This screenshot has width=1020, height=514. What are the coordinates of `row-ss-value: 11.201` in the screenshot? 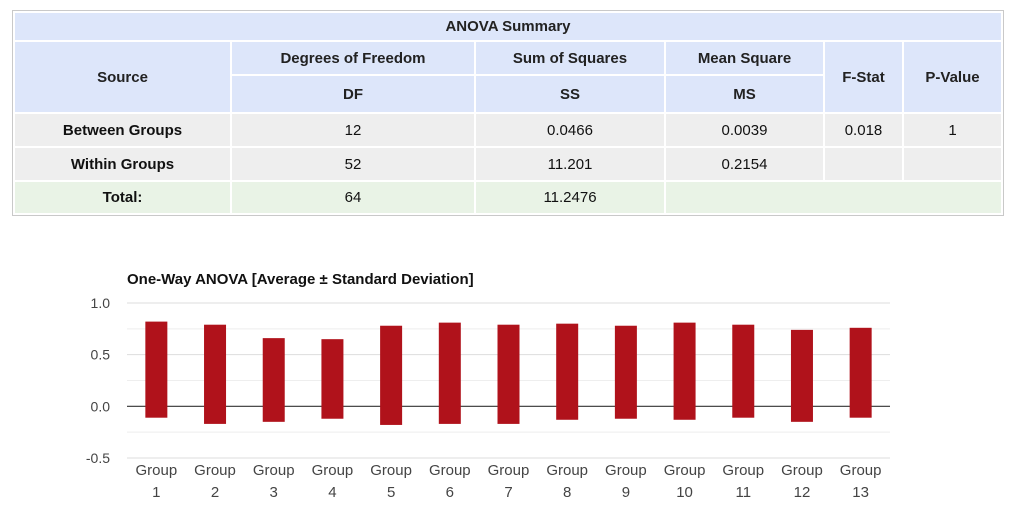 It's located at (570, 164).